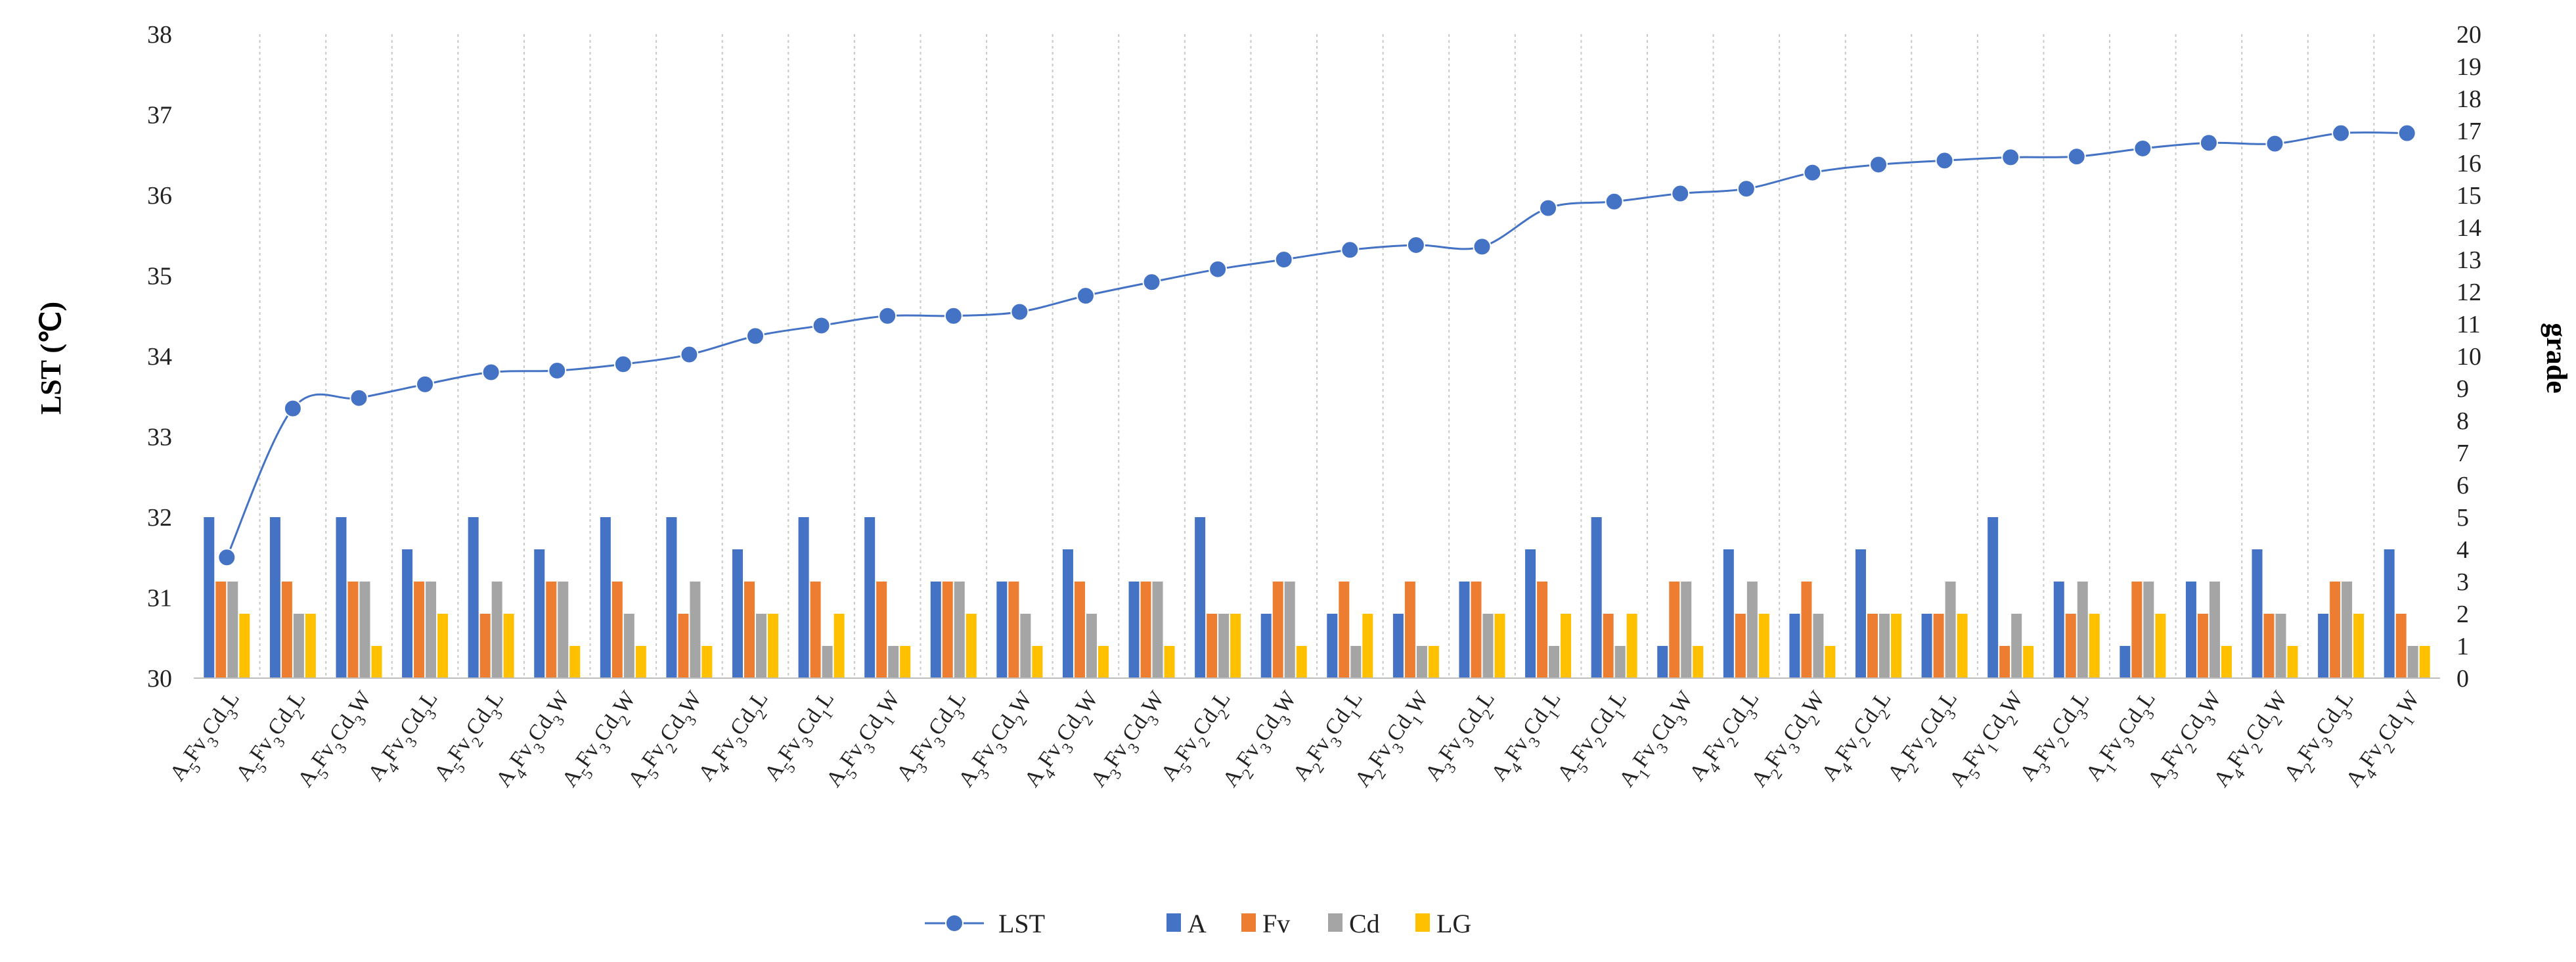 This screenshot has height=962, width=2576. Describe the element at coordinates (2468, 131) in the screenshot. I see `right-y-tick-label: 17` at that location.